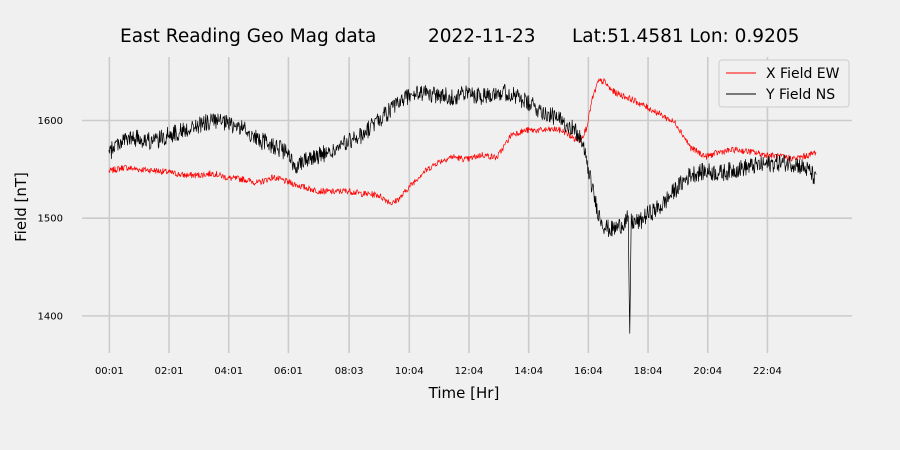 Image resolution: width=900 pixels, height=450 pixels. Describe the element at coordinates (50, 121) in the screenshot. I see `y-tick-label: 1600` at that location.